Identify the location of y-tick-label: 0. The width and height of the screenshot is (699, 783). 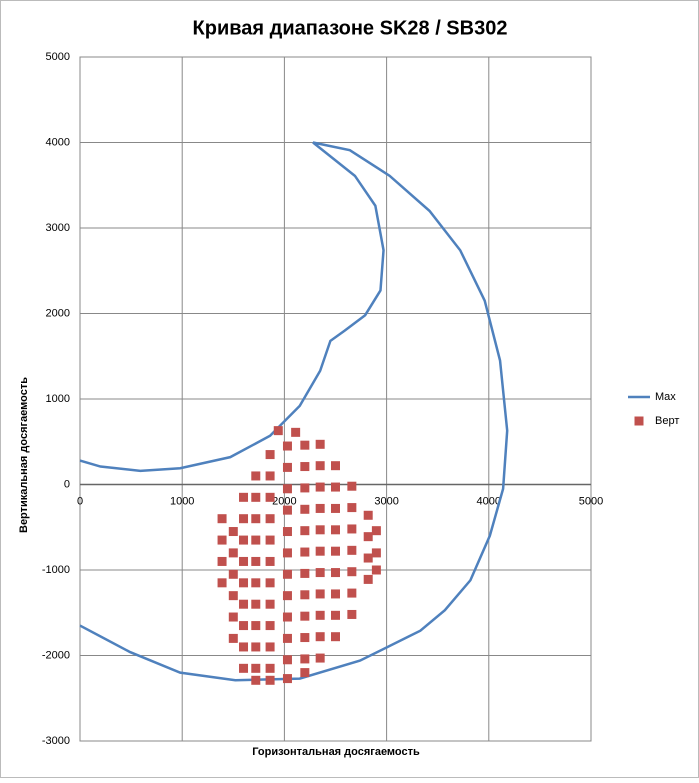
(67, 484).